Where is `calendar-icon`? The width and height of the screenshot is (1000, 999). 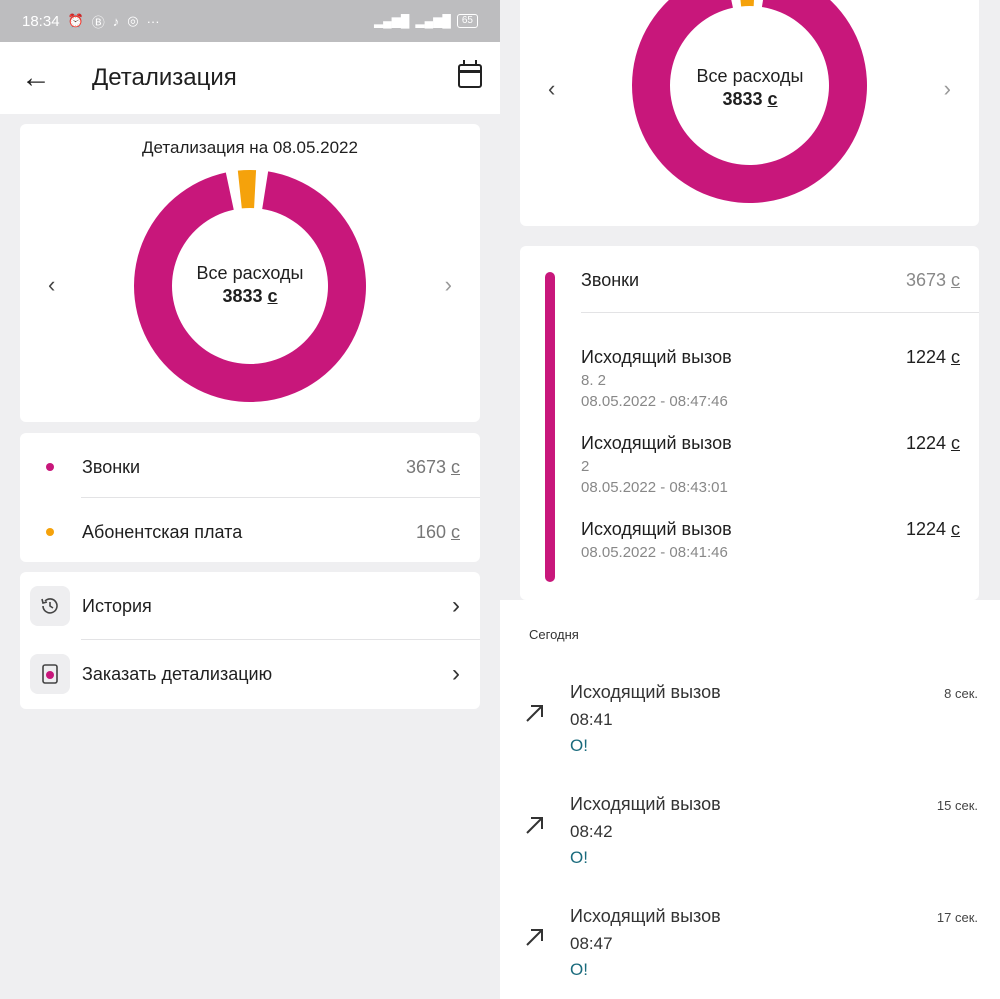
calendar-icon is located at coordinates (470, 74).